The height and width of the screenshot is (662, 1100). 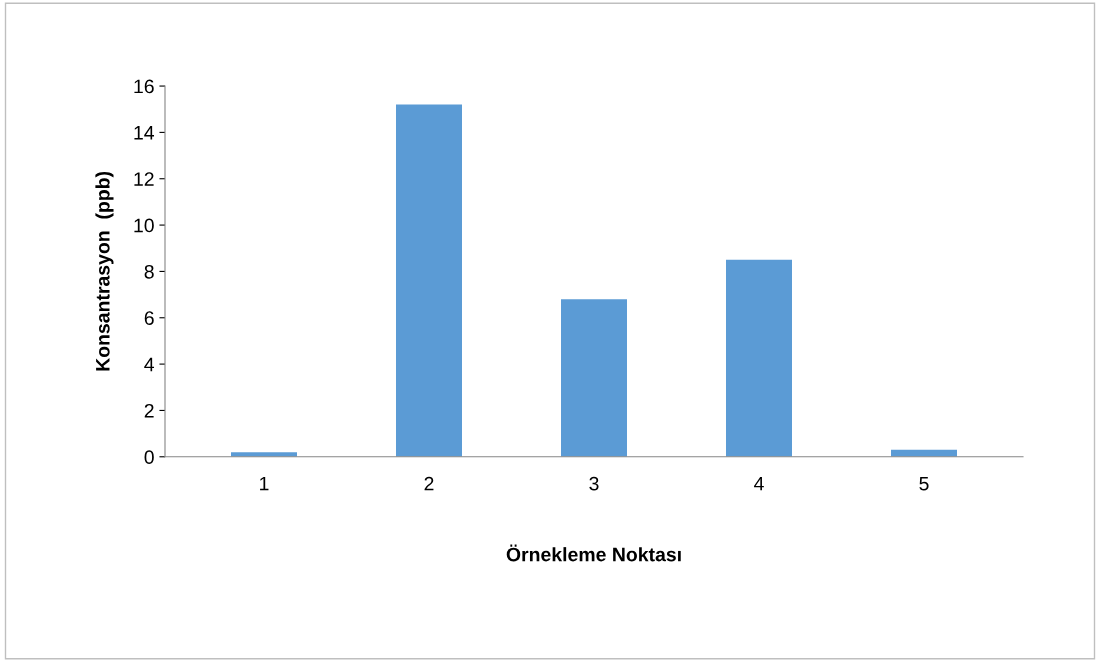 I want to click on x-tick-label: 5, so click(x=924, y=483).